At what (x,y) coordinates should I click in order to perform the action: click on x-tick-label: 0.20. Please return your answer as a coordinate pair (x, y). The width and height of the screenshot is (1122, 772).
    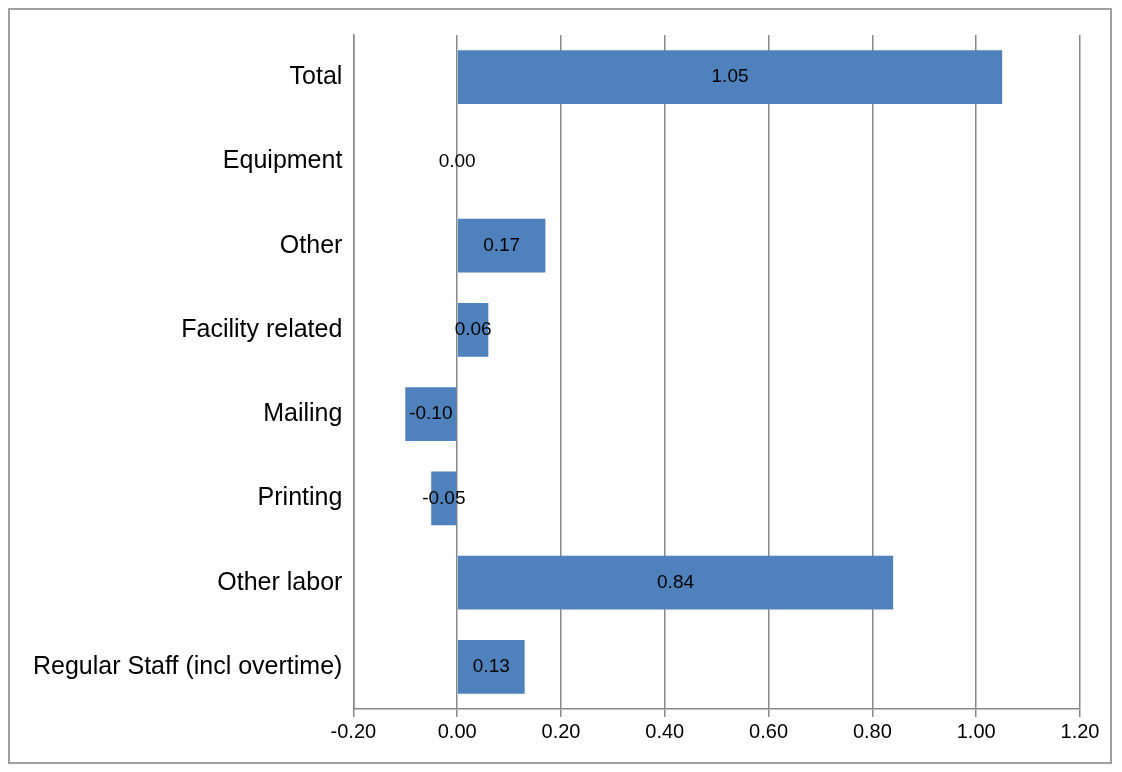
    Looking at the image, I should click on (561, 730).